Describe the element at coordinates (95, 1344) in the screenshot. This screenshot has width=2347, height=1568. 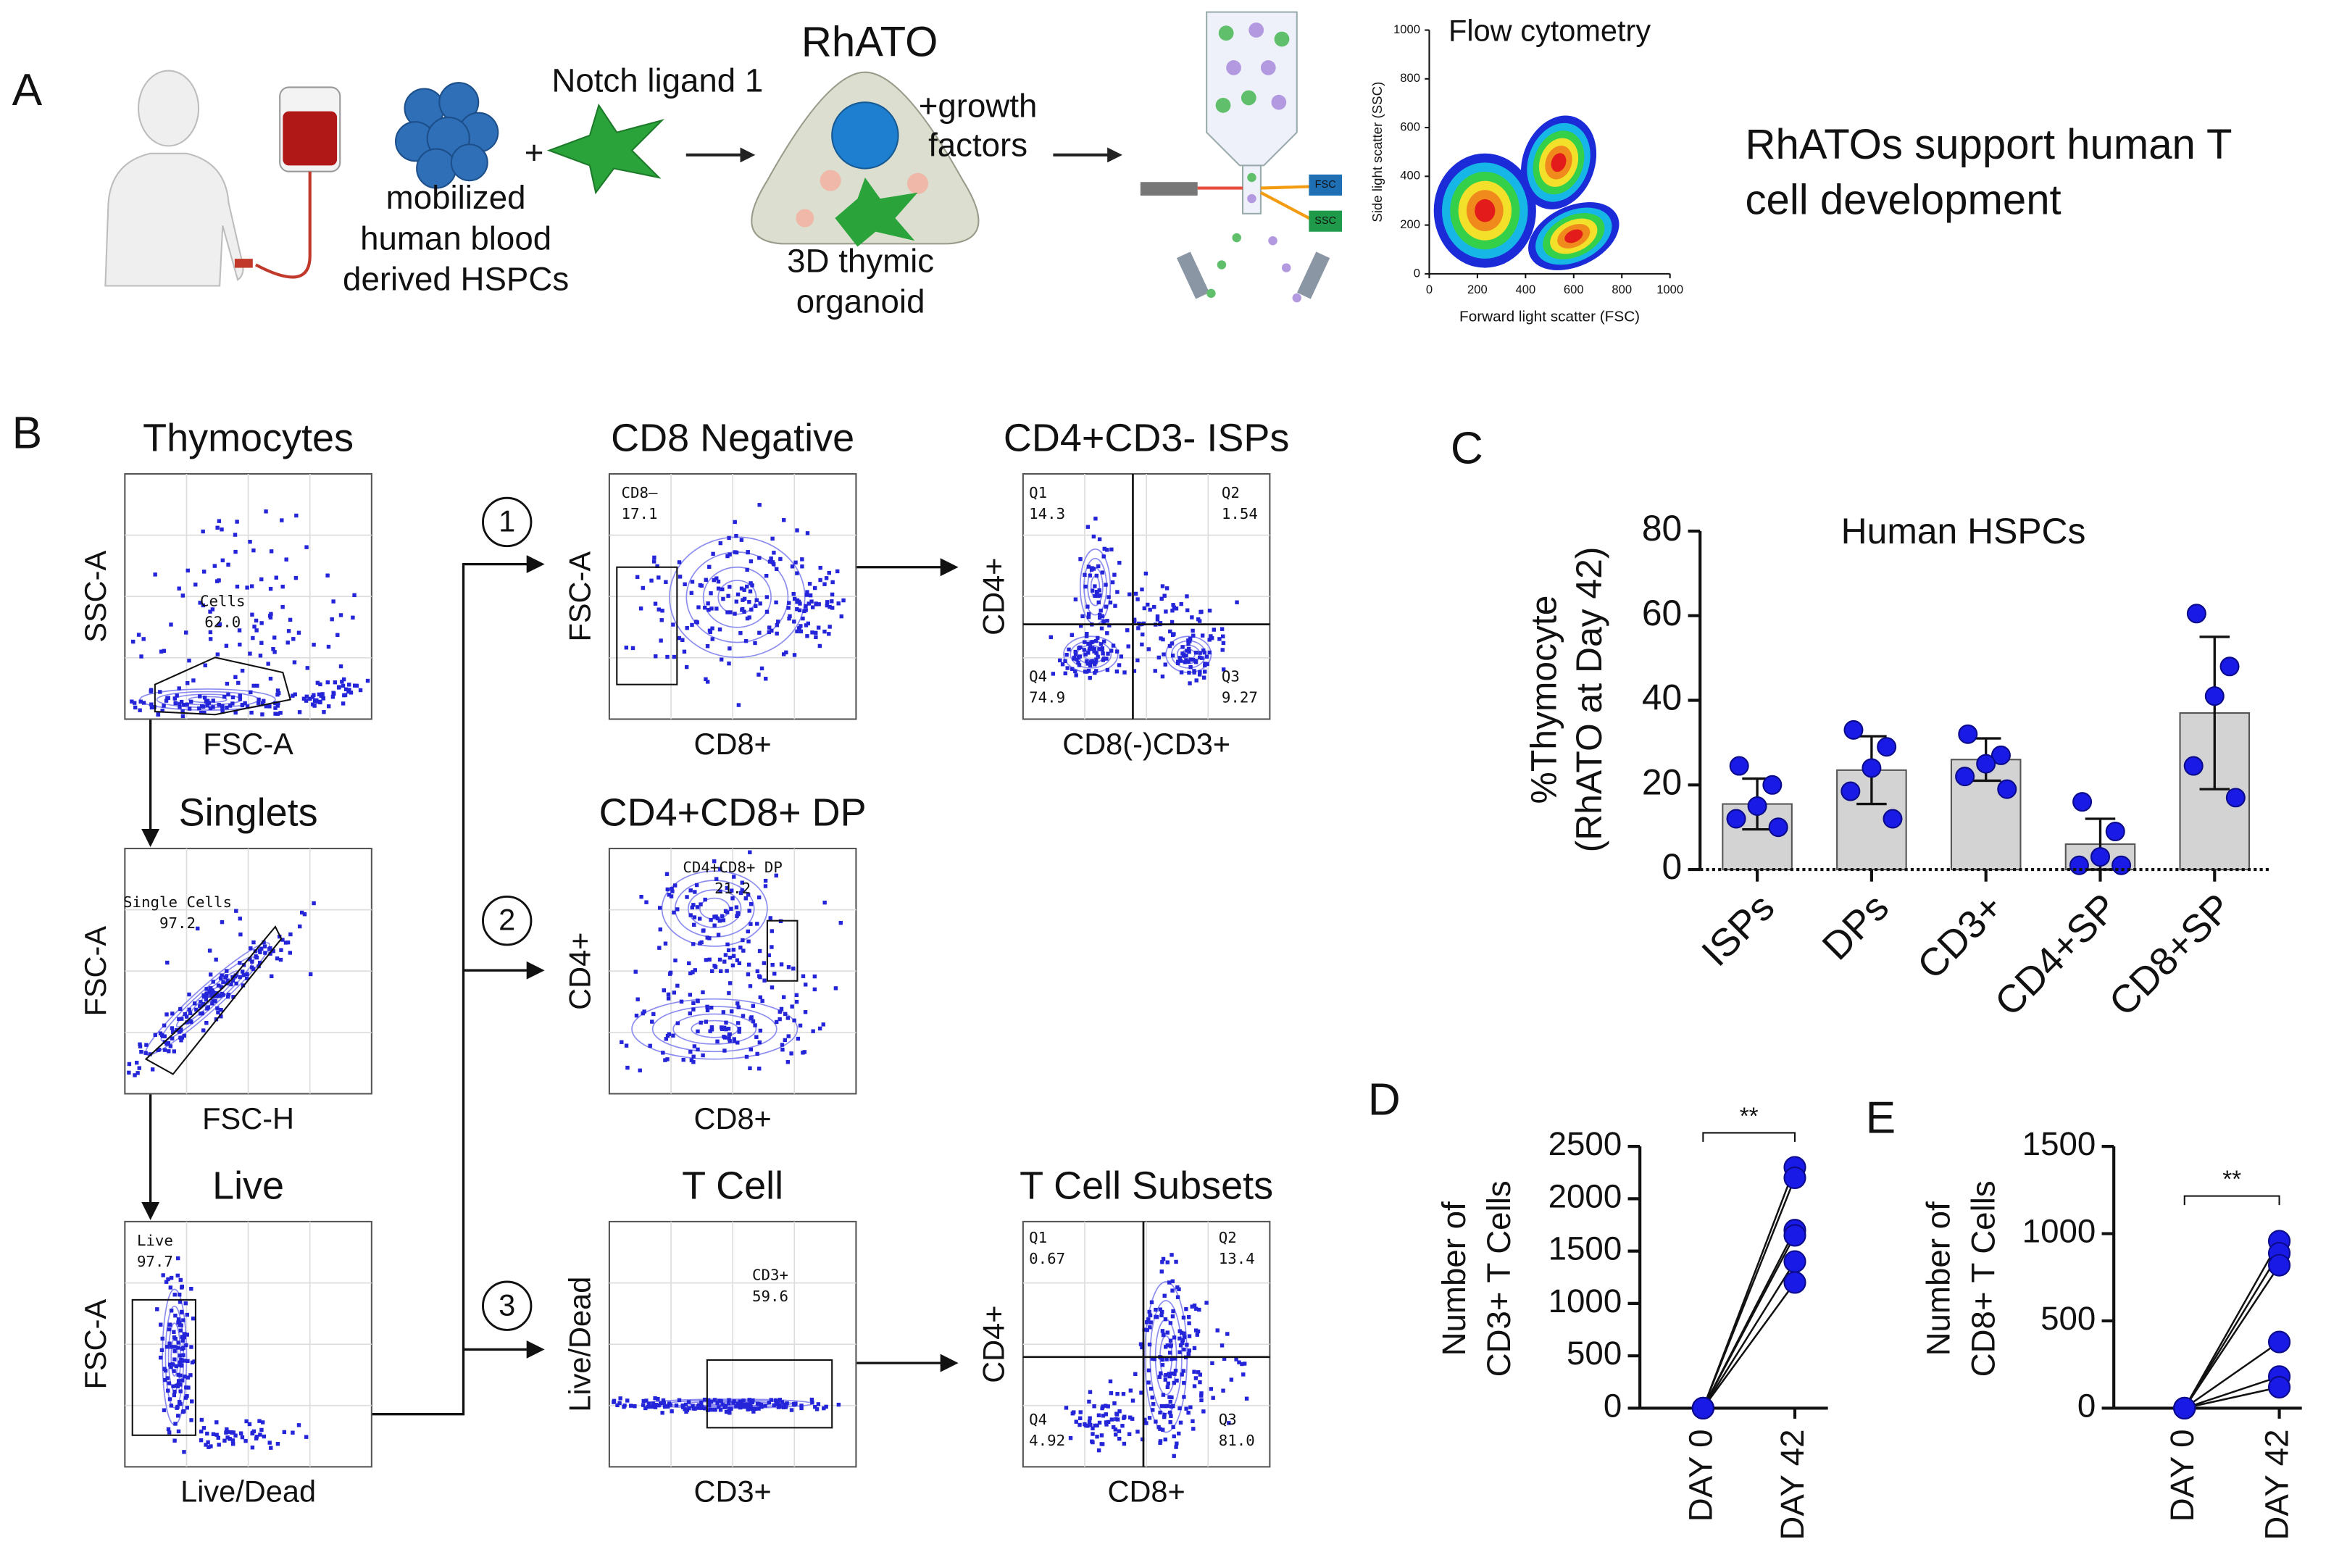
I see `y-axis-label: FSC-A` at that location.